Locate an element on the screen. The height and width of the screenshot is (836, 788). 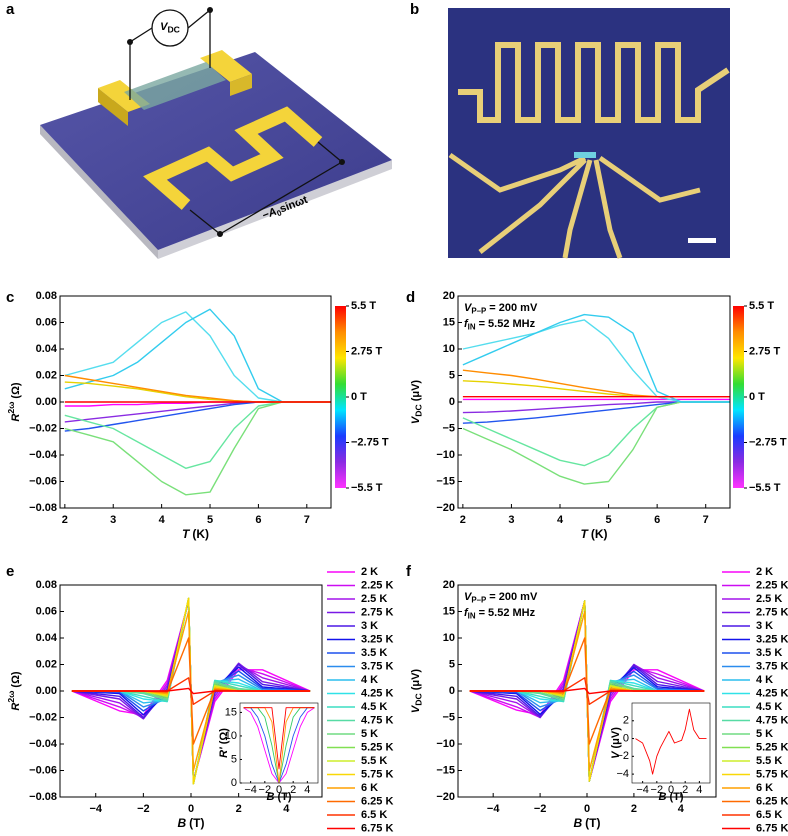
colorbar-label: 5.5 T is located at coordinates (761, 306).